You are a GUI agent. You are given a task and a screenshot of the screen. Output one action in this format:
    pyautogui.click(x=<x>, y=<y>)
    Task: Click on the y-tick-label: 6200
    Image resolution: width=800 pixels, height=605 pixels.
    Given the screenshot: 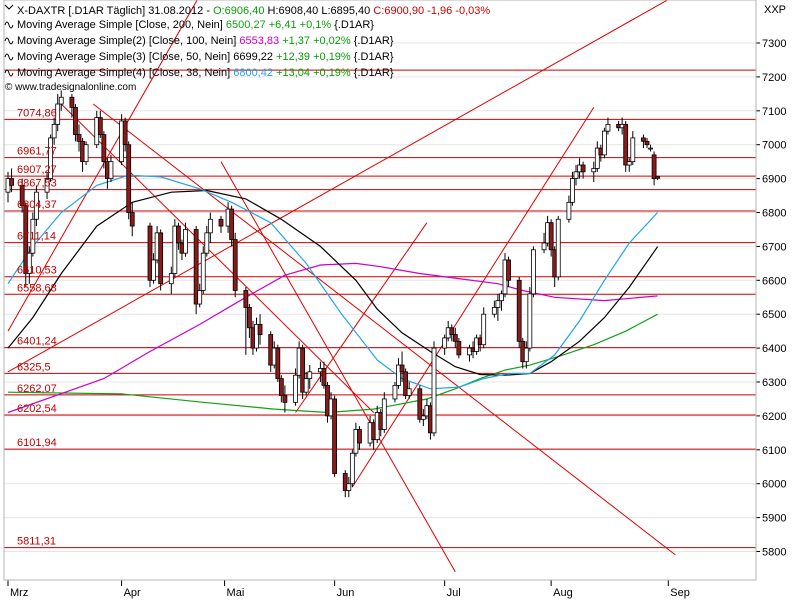 What is the action you would take?
    pyautogui.click(x=774, y=417)
    